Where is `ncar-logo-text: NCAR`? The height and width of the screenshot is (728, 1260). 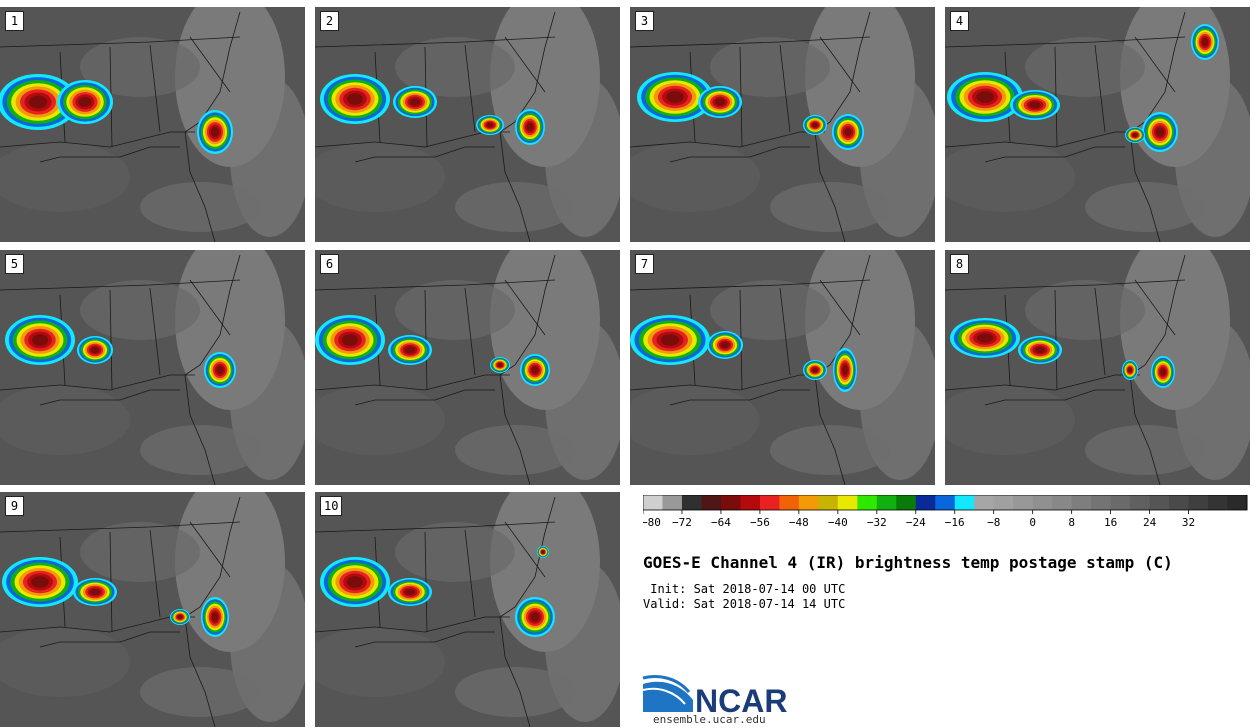 ncar-logo-text: NCAR is located at coordinates (741, 701).